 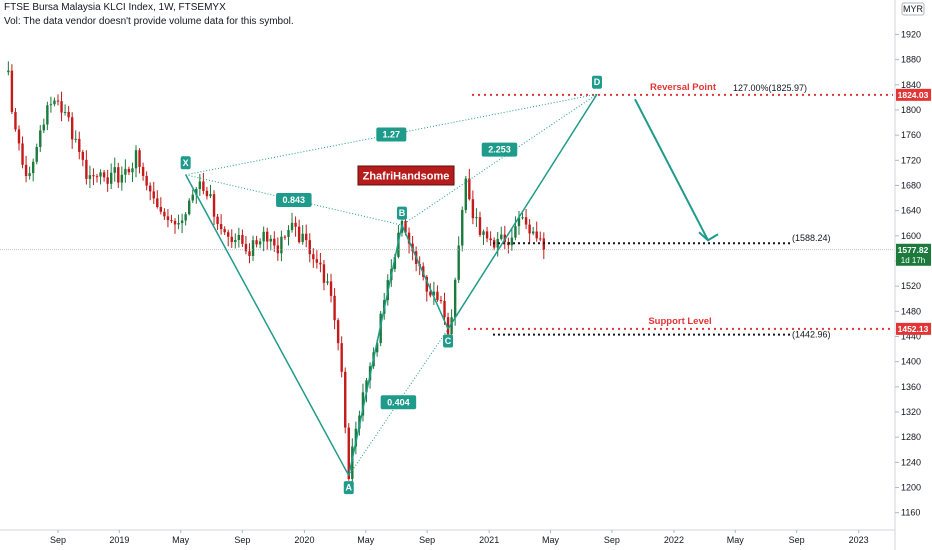 I want to click on watermark-box, so click(x=406, y=175).